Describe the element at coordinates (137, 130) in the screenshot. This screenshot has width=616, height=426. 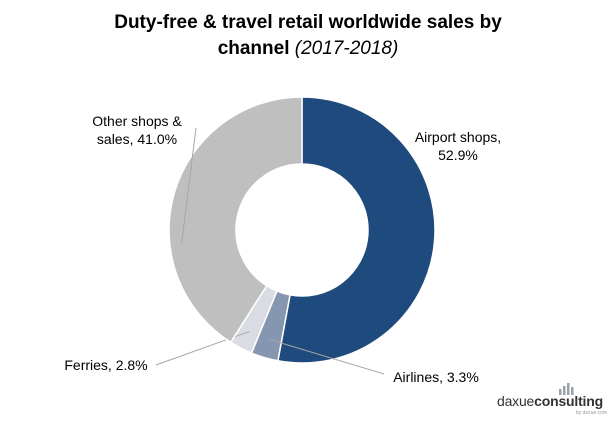
I see `slice-label-other-shops-sales: Other shops & sales, 41.0%` at that location.